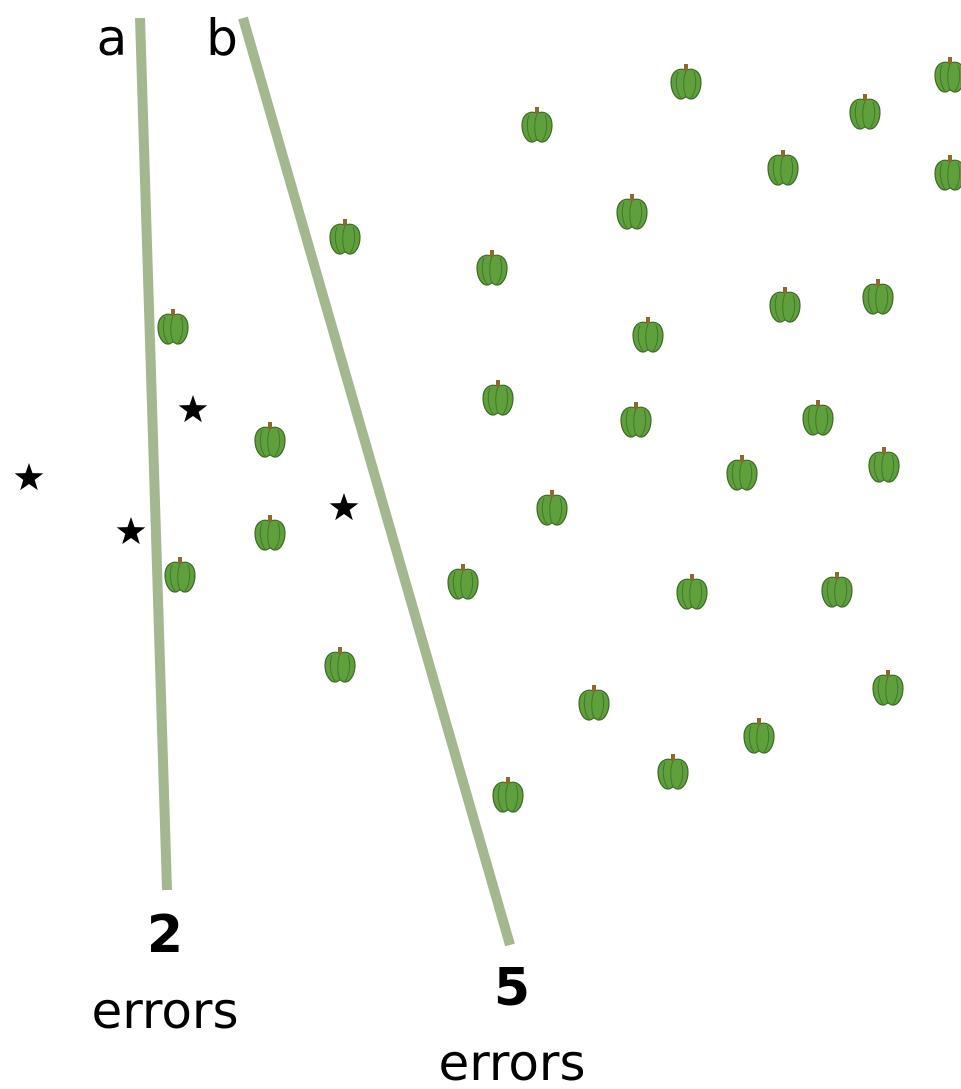  I want to click on error-count: 2, so click(165, 935).